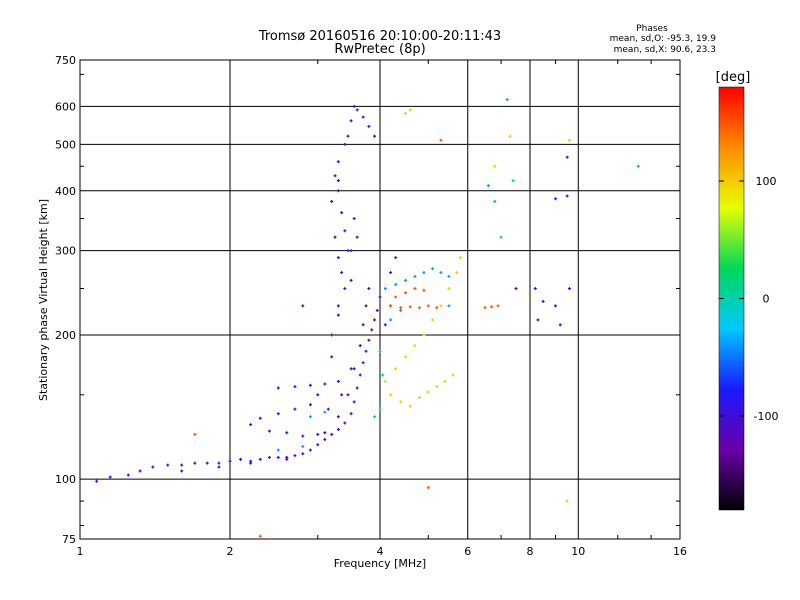  What do you see at coordinates (230, 551) in the screenshot?
I see `x-tick-label: 2` at bounding box center [230, 551].